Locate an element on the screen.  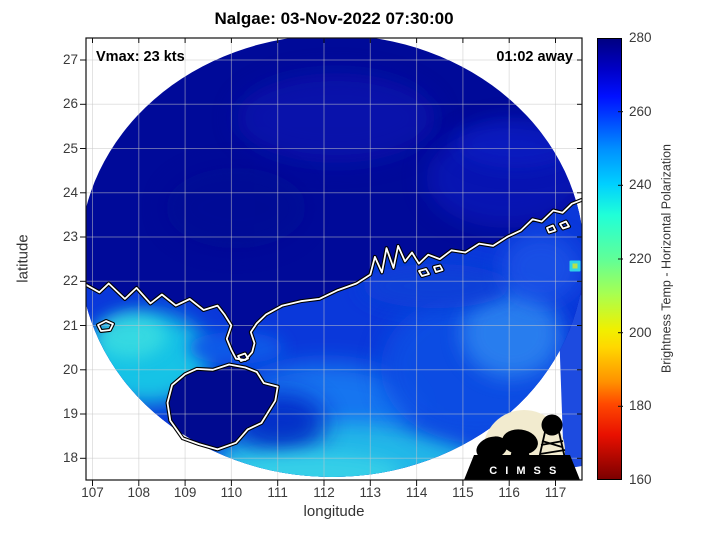
x-tick-label: 113 is located at coordinates (370, 492).